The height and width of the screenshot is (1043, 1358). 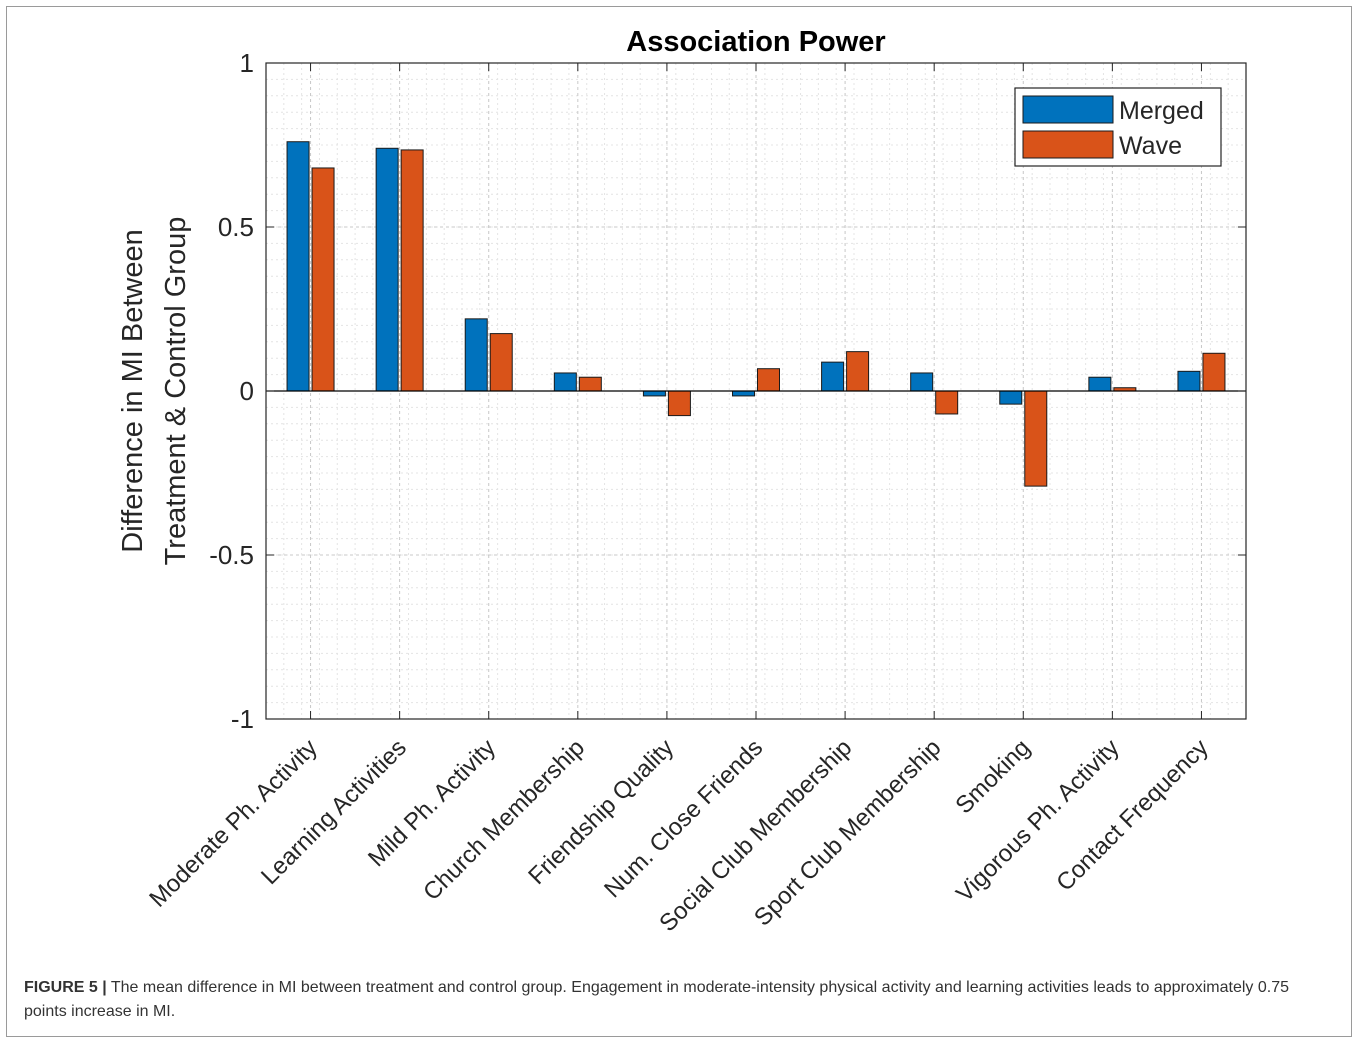 What do you see at coordinates (1068, 109) in the screenshot?
I see `legend-swatch-merged` at bounding box center [1068, 109].